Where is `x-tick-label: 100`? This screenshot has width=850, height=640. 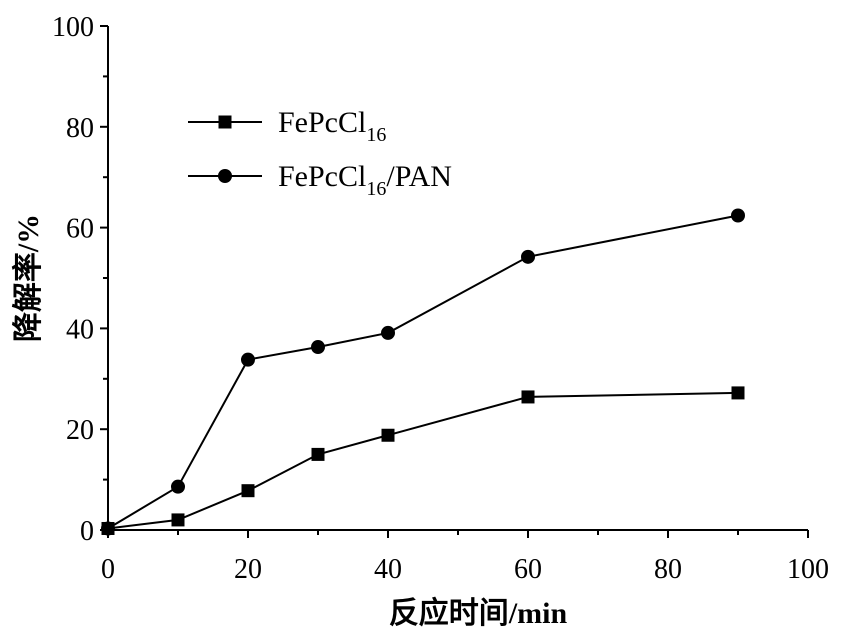
x-tick-label: 100 is located at coordinates (808, 569).